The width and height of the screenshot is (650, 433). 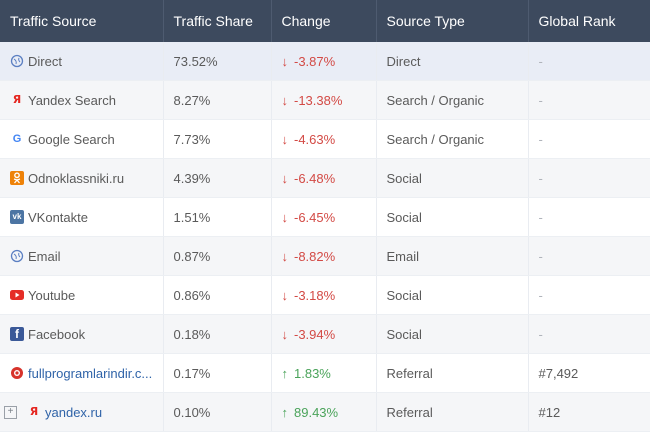 What do you see at coordinates (217, 178) in the screenshot?
I see `share-cell: 4.39%` at bounding box center [217, 178].